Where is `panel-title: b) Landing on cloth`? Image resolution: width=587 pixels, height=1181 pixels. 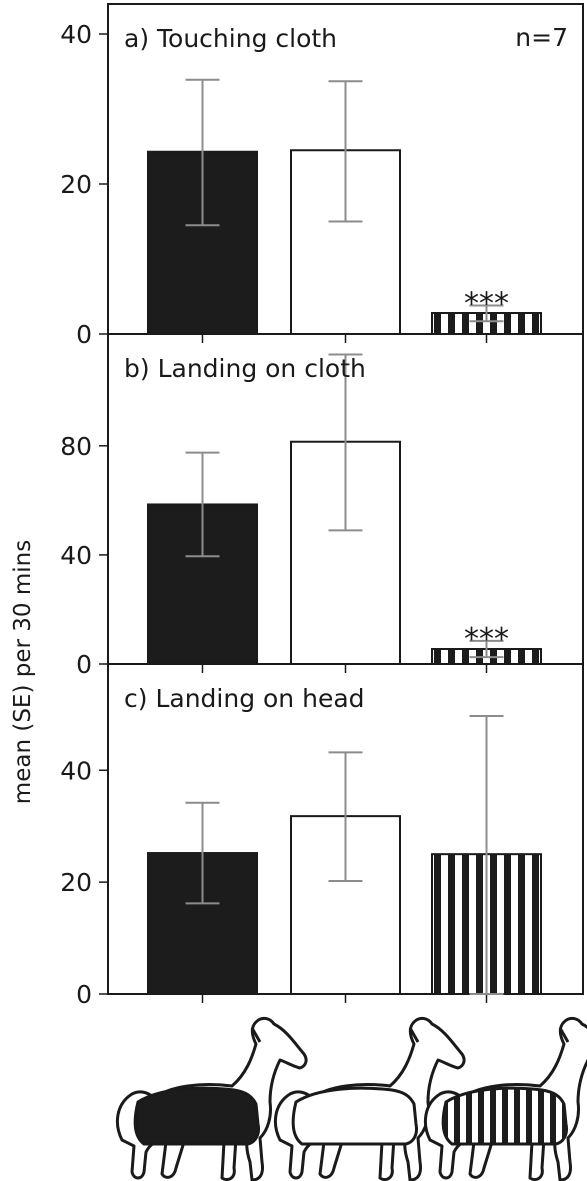
panel-title: b) Landing on cloth is located at coordinates (245, 368).